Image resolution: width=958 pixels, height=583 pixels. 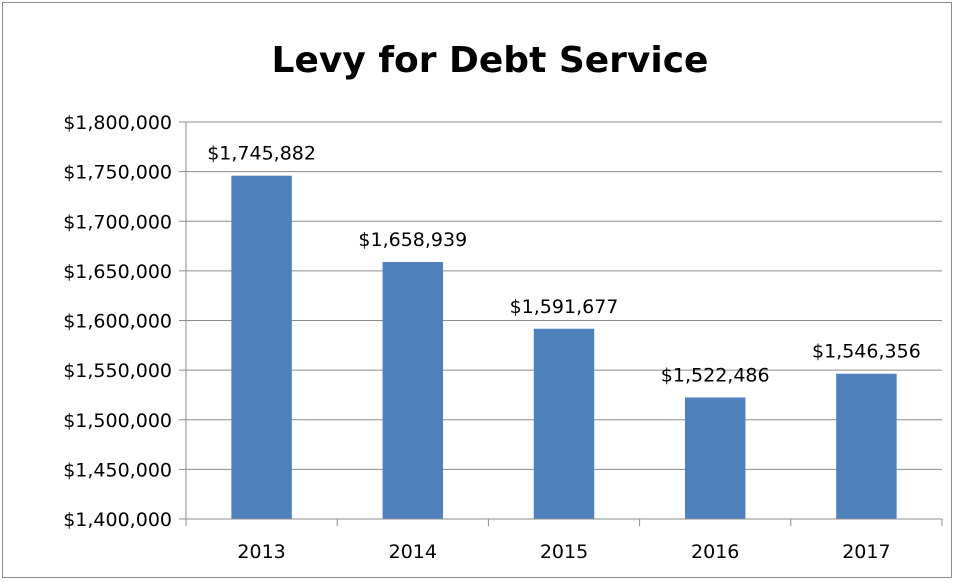 I want to click on y-tick-label: $1,600,000, so click(x=117, y=322).